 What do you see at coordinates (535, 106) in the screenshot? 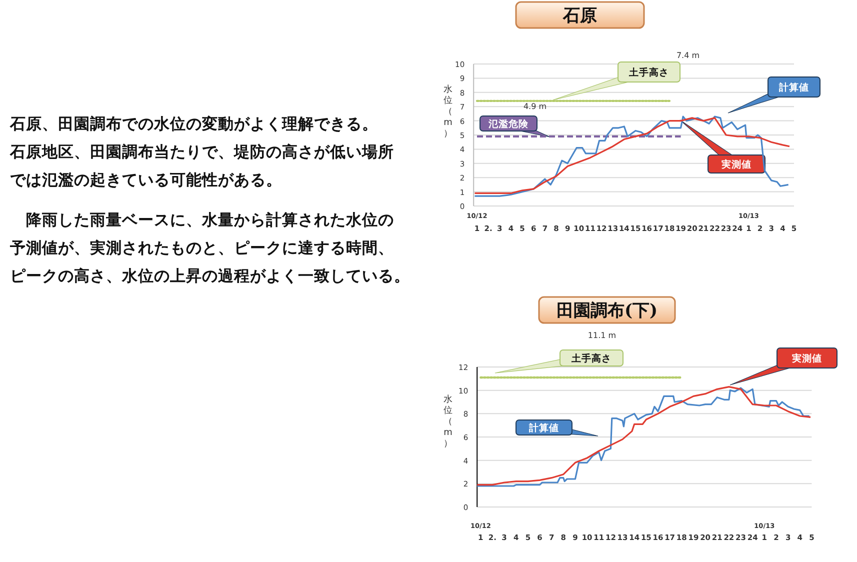
I see `annotation: 4.9 m` at bounding box center [535, 106].